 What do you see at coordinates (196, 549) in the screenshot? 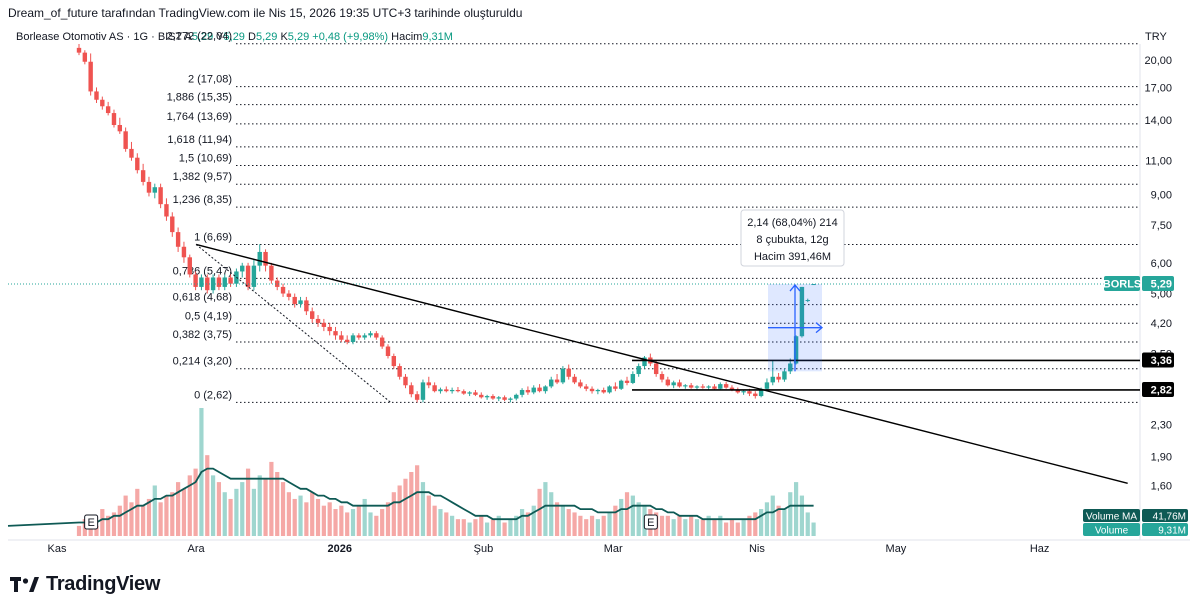
I see `x-tick-label: Ara` at bounding box center [196, 549].